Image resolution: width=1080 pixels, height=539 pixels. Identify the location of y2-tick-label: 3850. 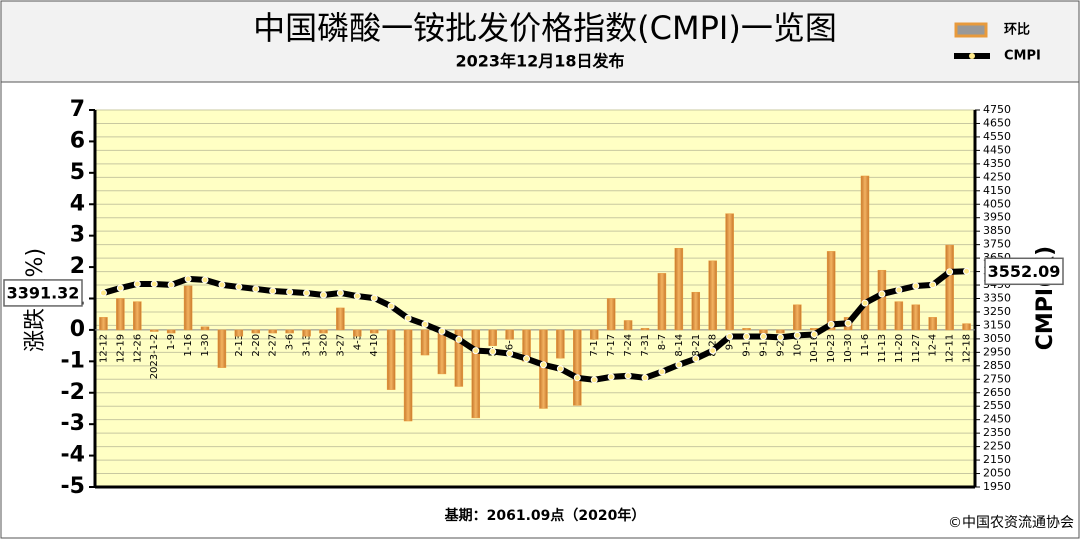
(997, 230).